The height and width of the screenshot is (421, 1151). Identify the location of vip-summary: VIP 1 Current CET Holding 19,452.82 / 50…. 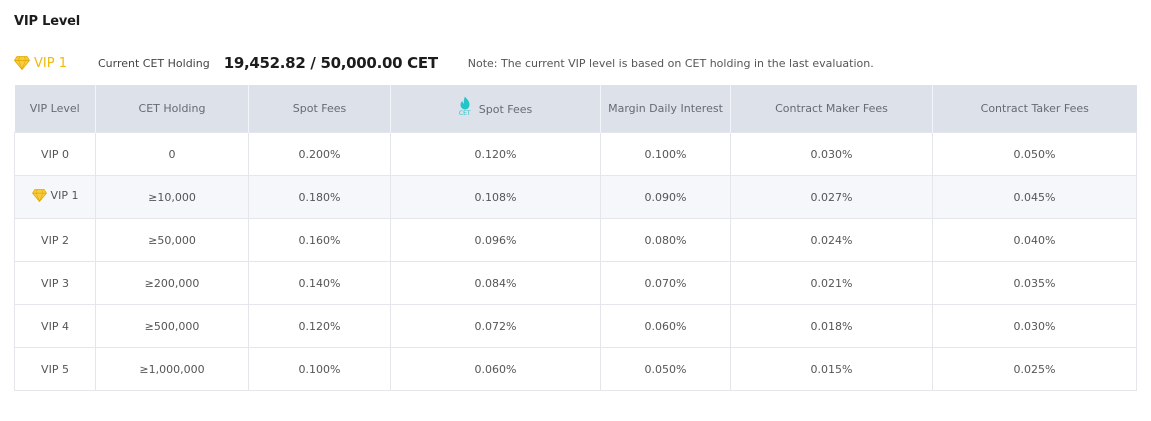
(576, 63).